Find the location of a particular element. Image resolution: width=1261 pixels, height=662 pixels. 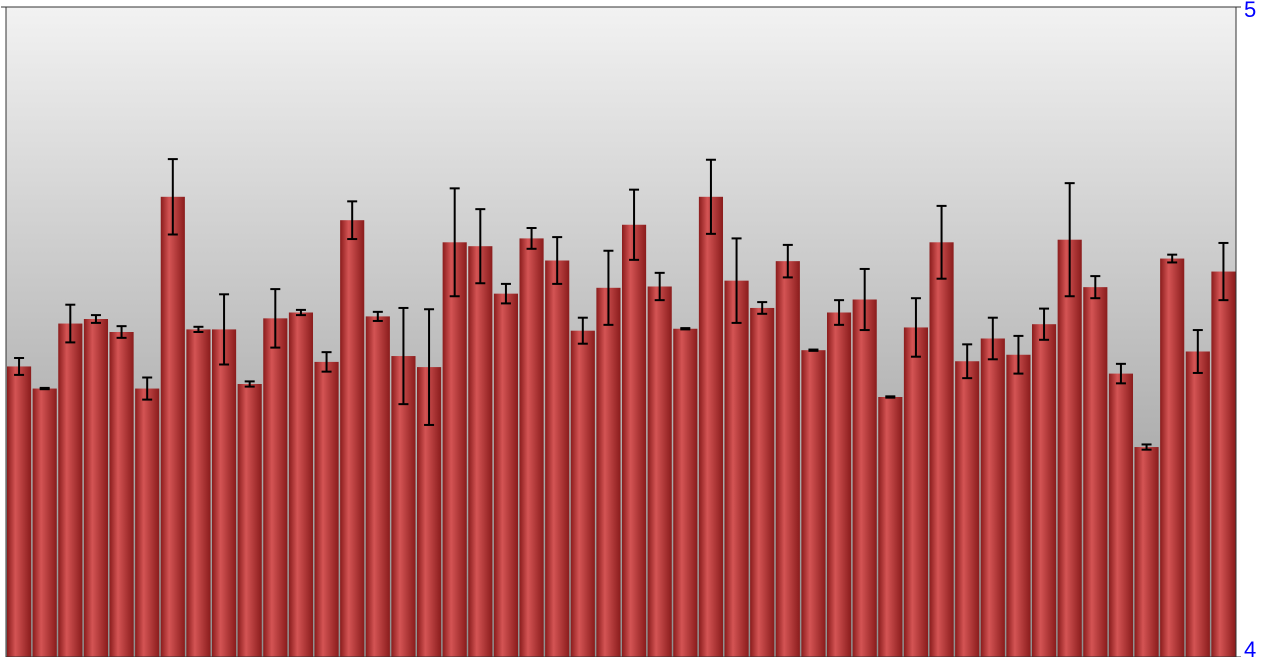

y-tick-label: 5 is located at coordinates (1250, 11).